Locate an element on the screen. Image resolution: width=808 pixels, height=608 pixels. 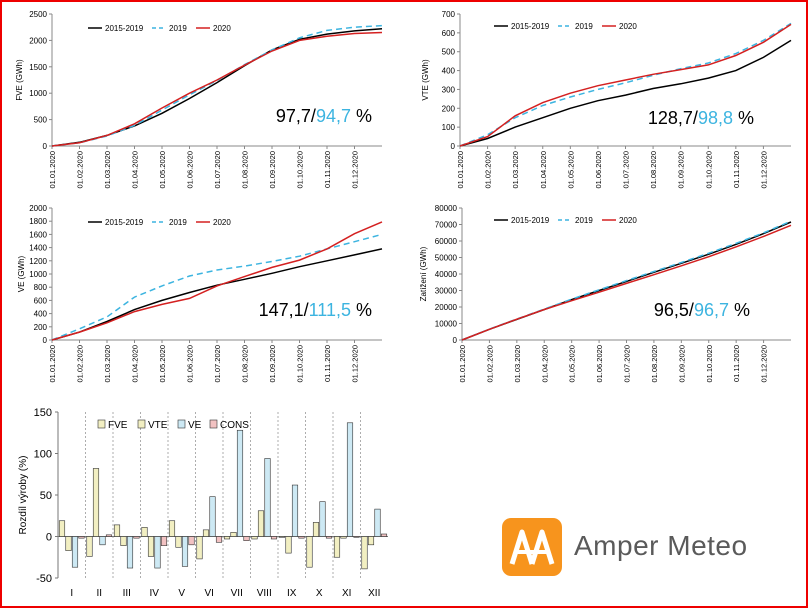
y-tick-label: 300 is located at coordinates (449, 89).